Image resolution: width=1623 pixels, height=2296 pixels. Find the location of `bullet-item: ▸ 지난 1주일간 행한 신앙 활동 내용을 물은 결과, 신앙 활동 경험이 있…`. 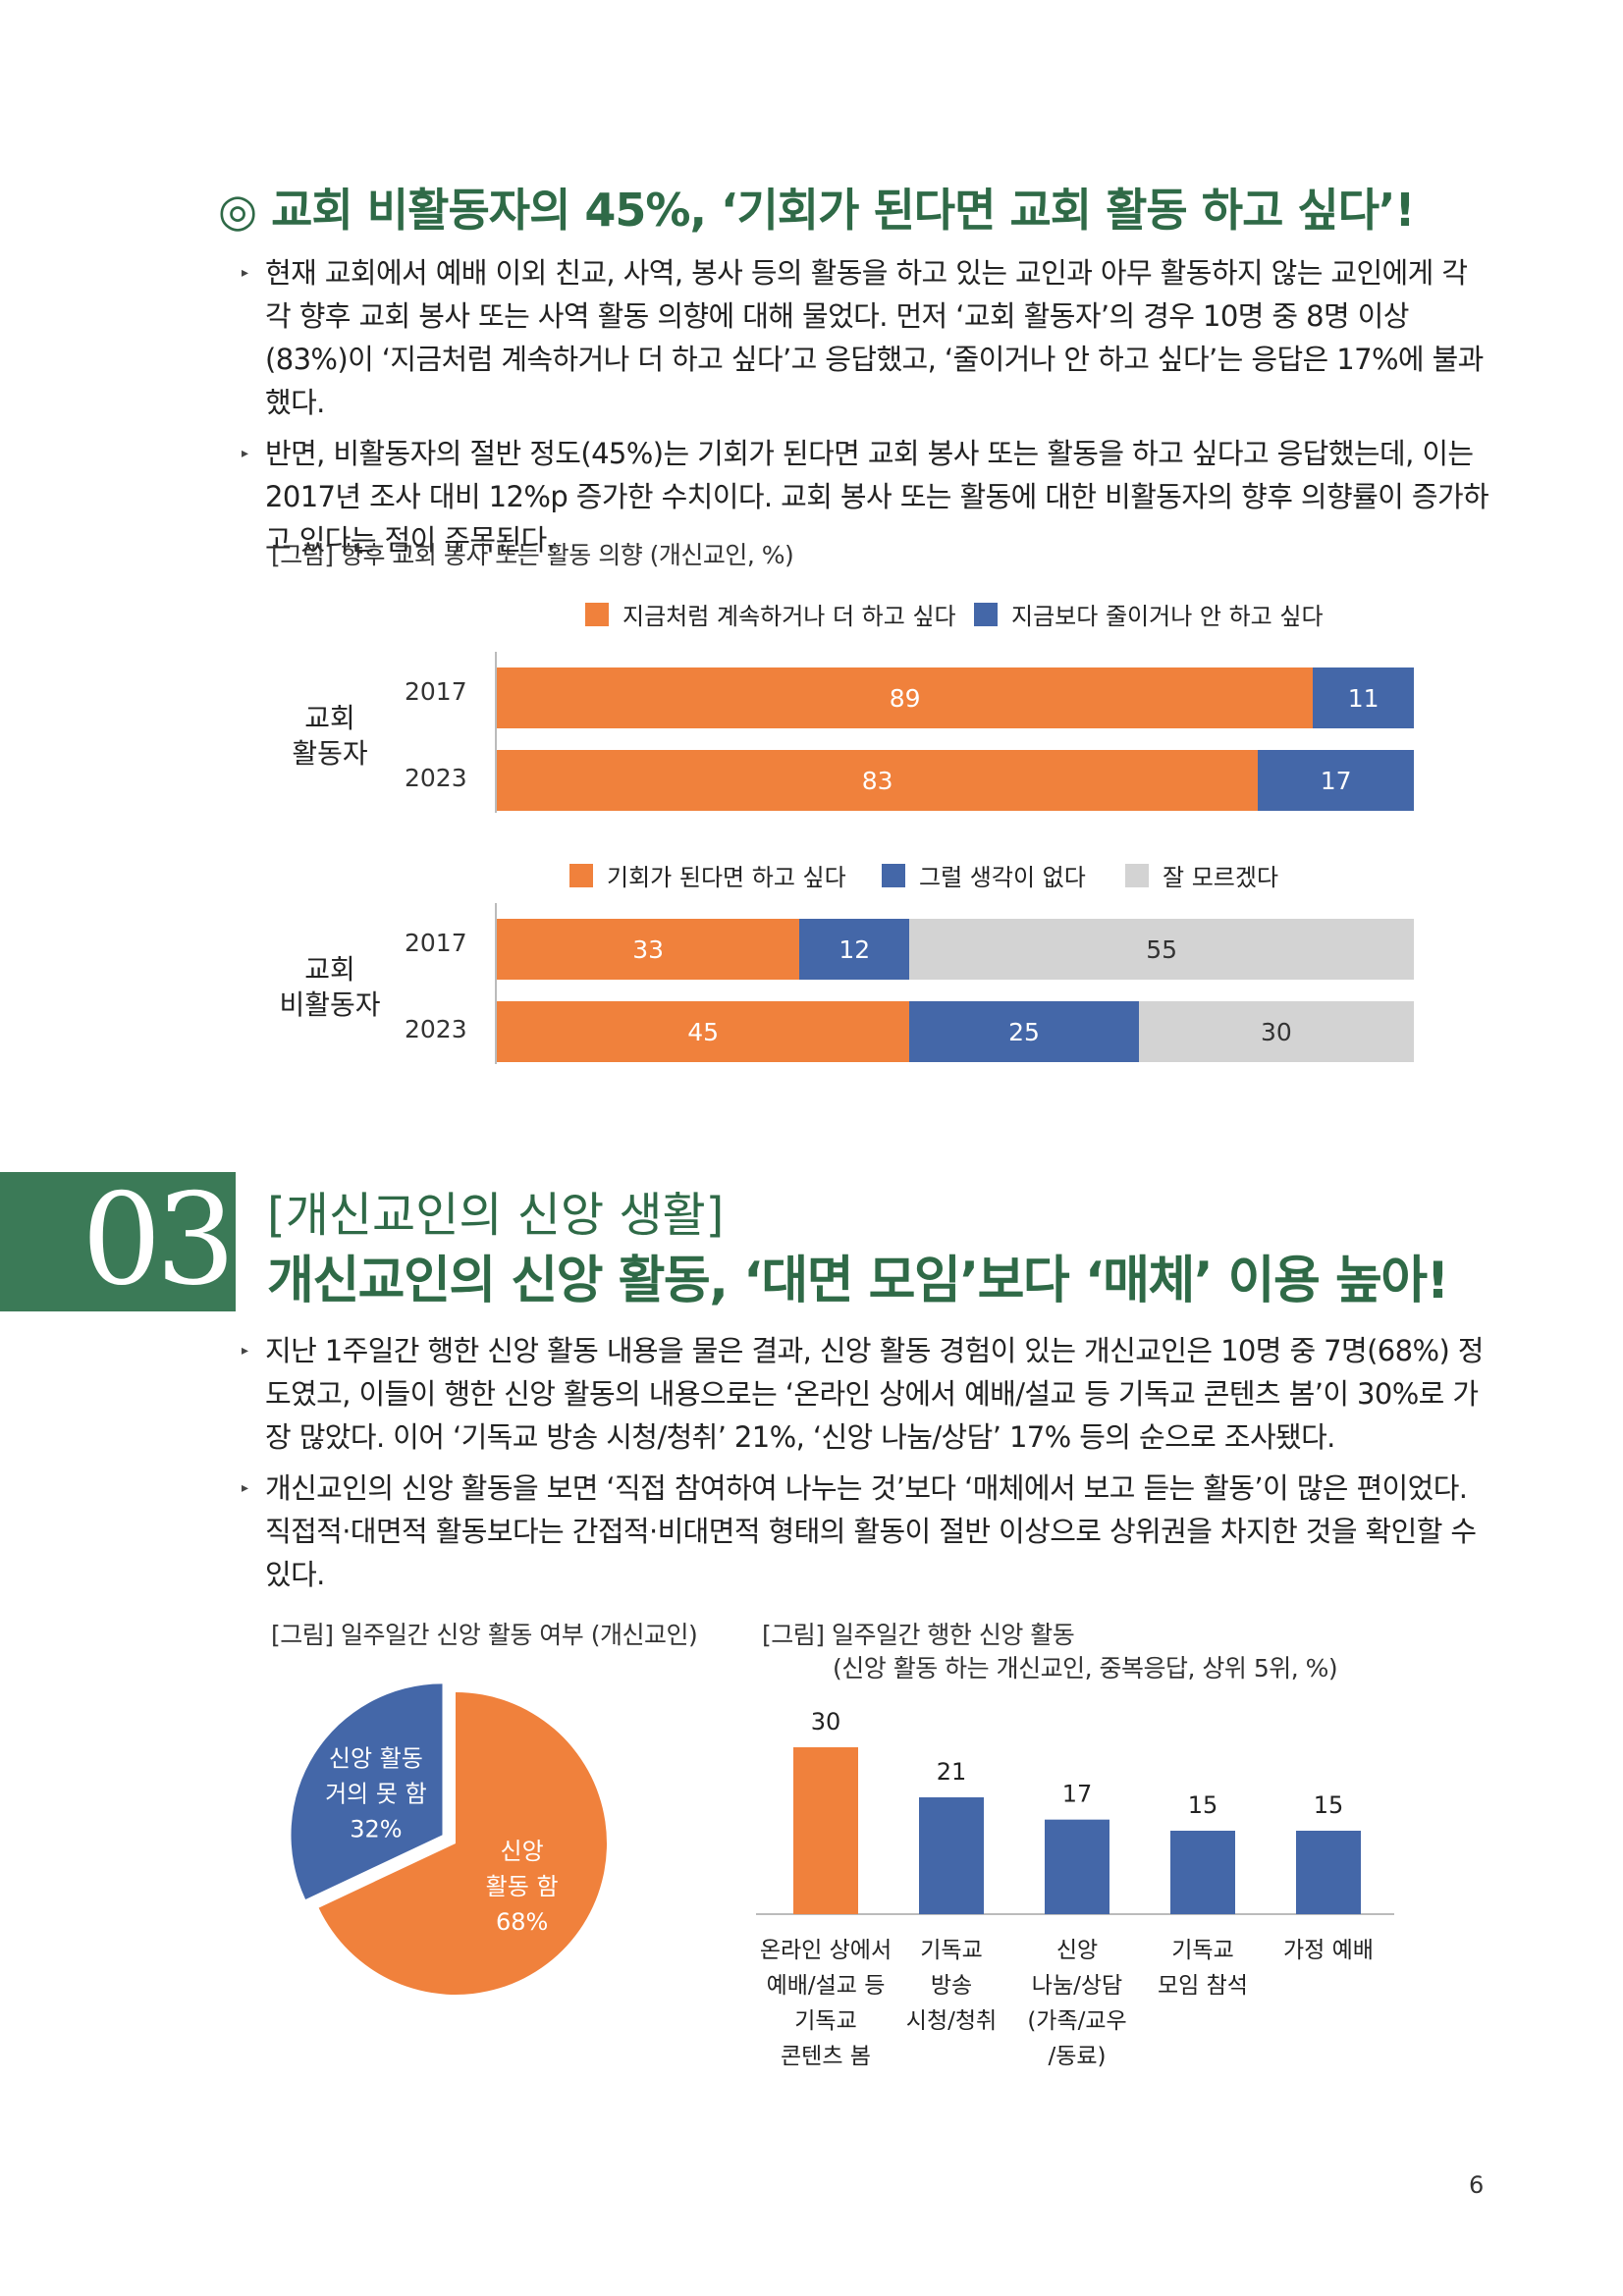

bullet-item: ▸ 지난 1주일간 행한 신앙 활동 내용을 물은 결과, 신앙 활동 경험이 있… is located at coordinates (866, 1394).